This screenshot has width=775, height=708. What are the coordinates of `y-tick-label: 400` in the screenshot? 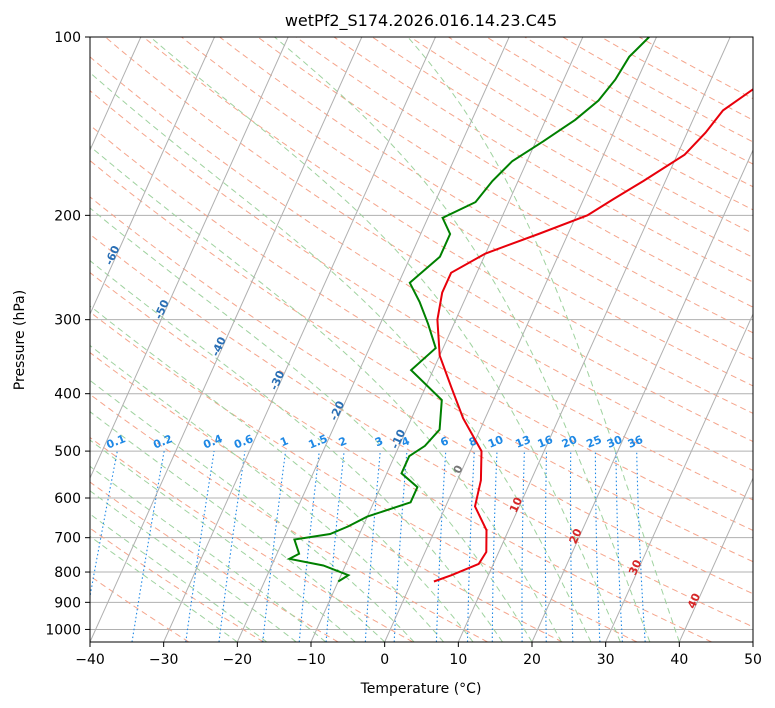 It's located at (67, 395).